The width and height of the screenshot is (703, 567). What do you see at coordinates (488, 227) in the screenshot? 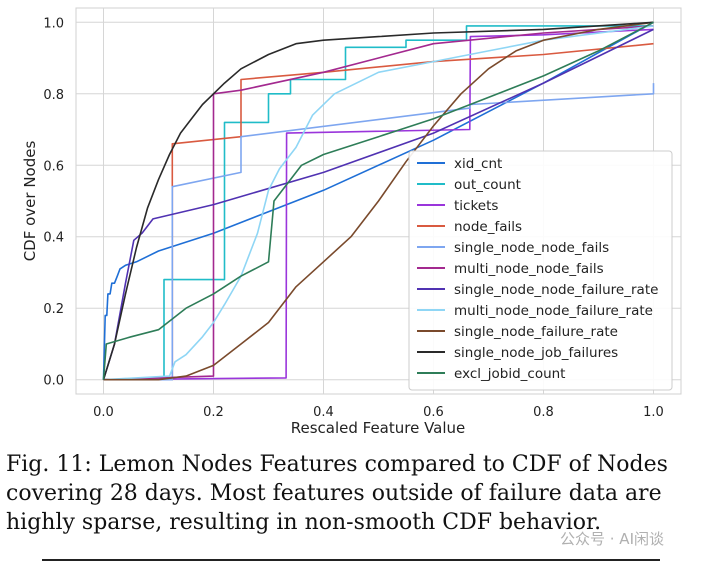
I see `legend-label: node_fails` at bounding box center [488, 227].